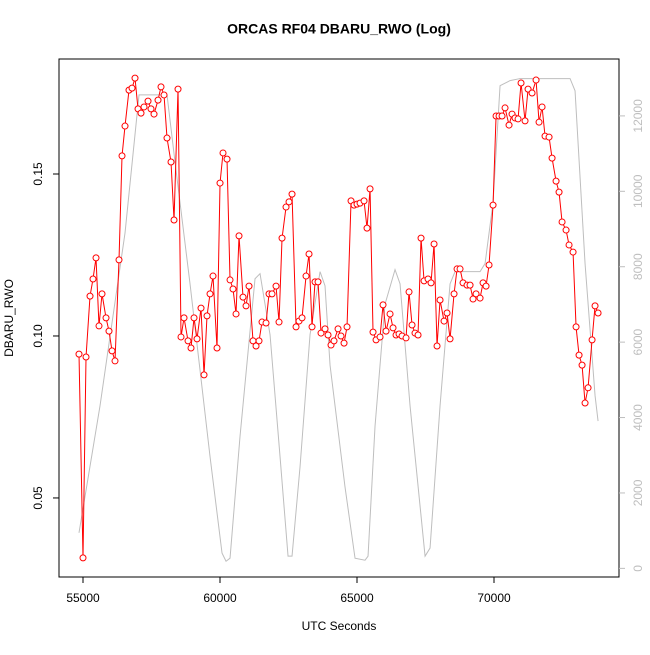  What do you see at coordinates (38, 174) in the screenshot?
I see `y-tick-label: 0.15` at bounding box center [38, 174].